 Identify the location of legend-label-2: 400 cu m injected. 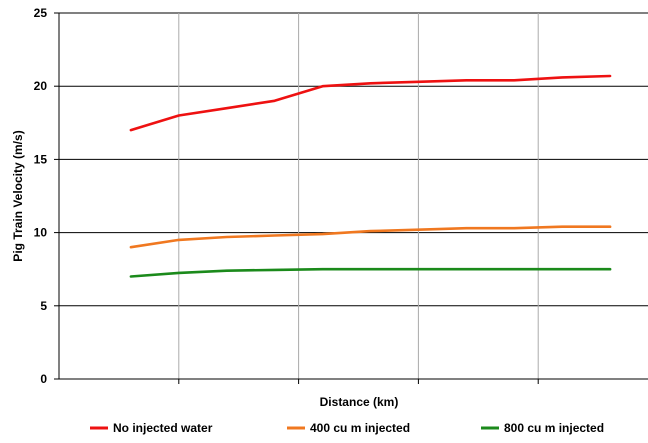
(360, 428).